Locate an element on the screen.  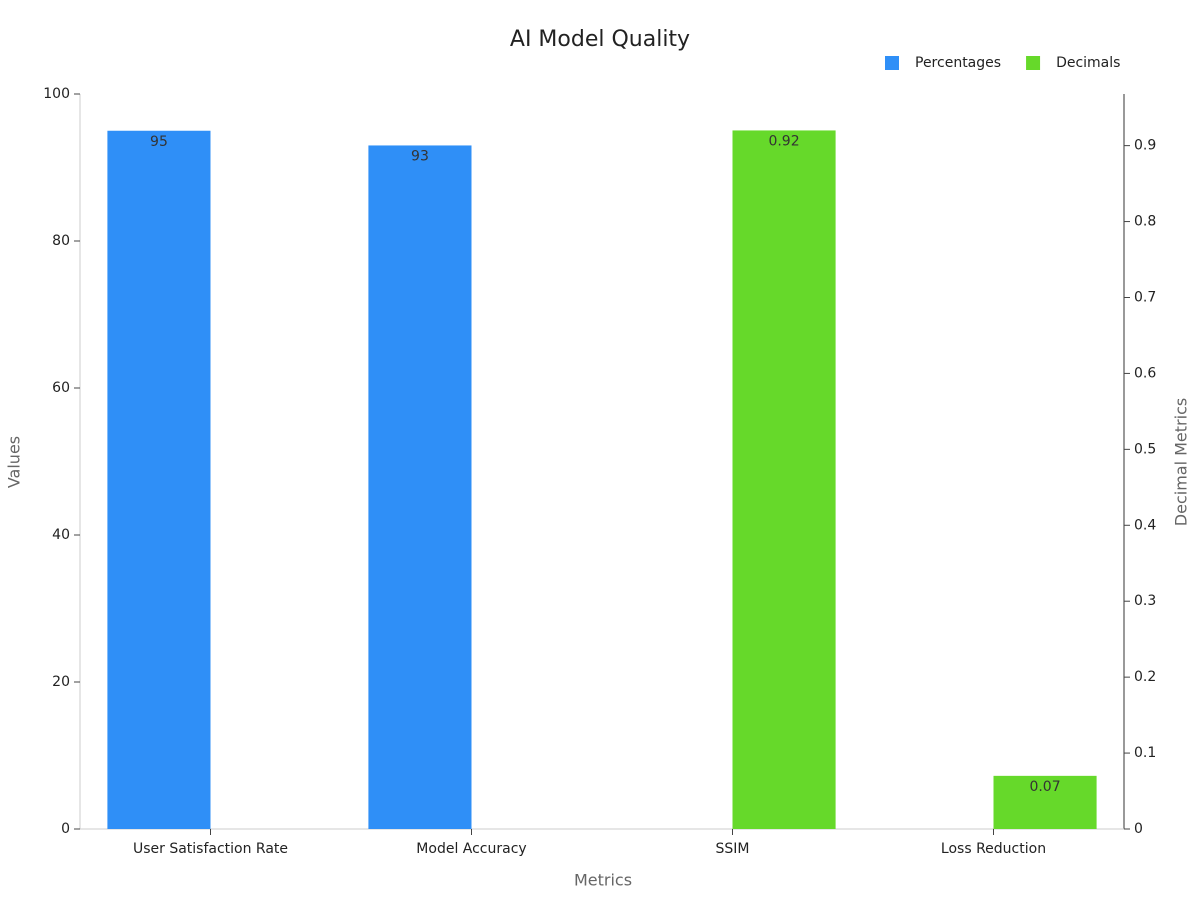
y-tick-label: 0 is located at coordinates (65, 829).